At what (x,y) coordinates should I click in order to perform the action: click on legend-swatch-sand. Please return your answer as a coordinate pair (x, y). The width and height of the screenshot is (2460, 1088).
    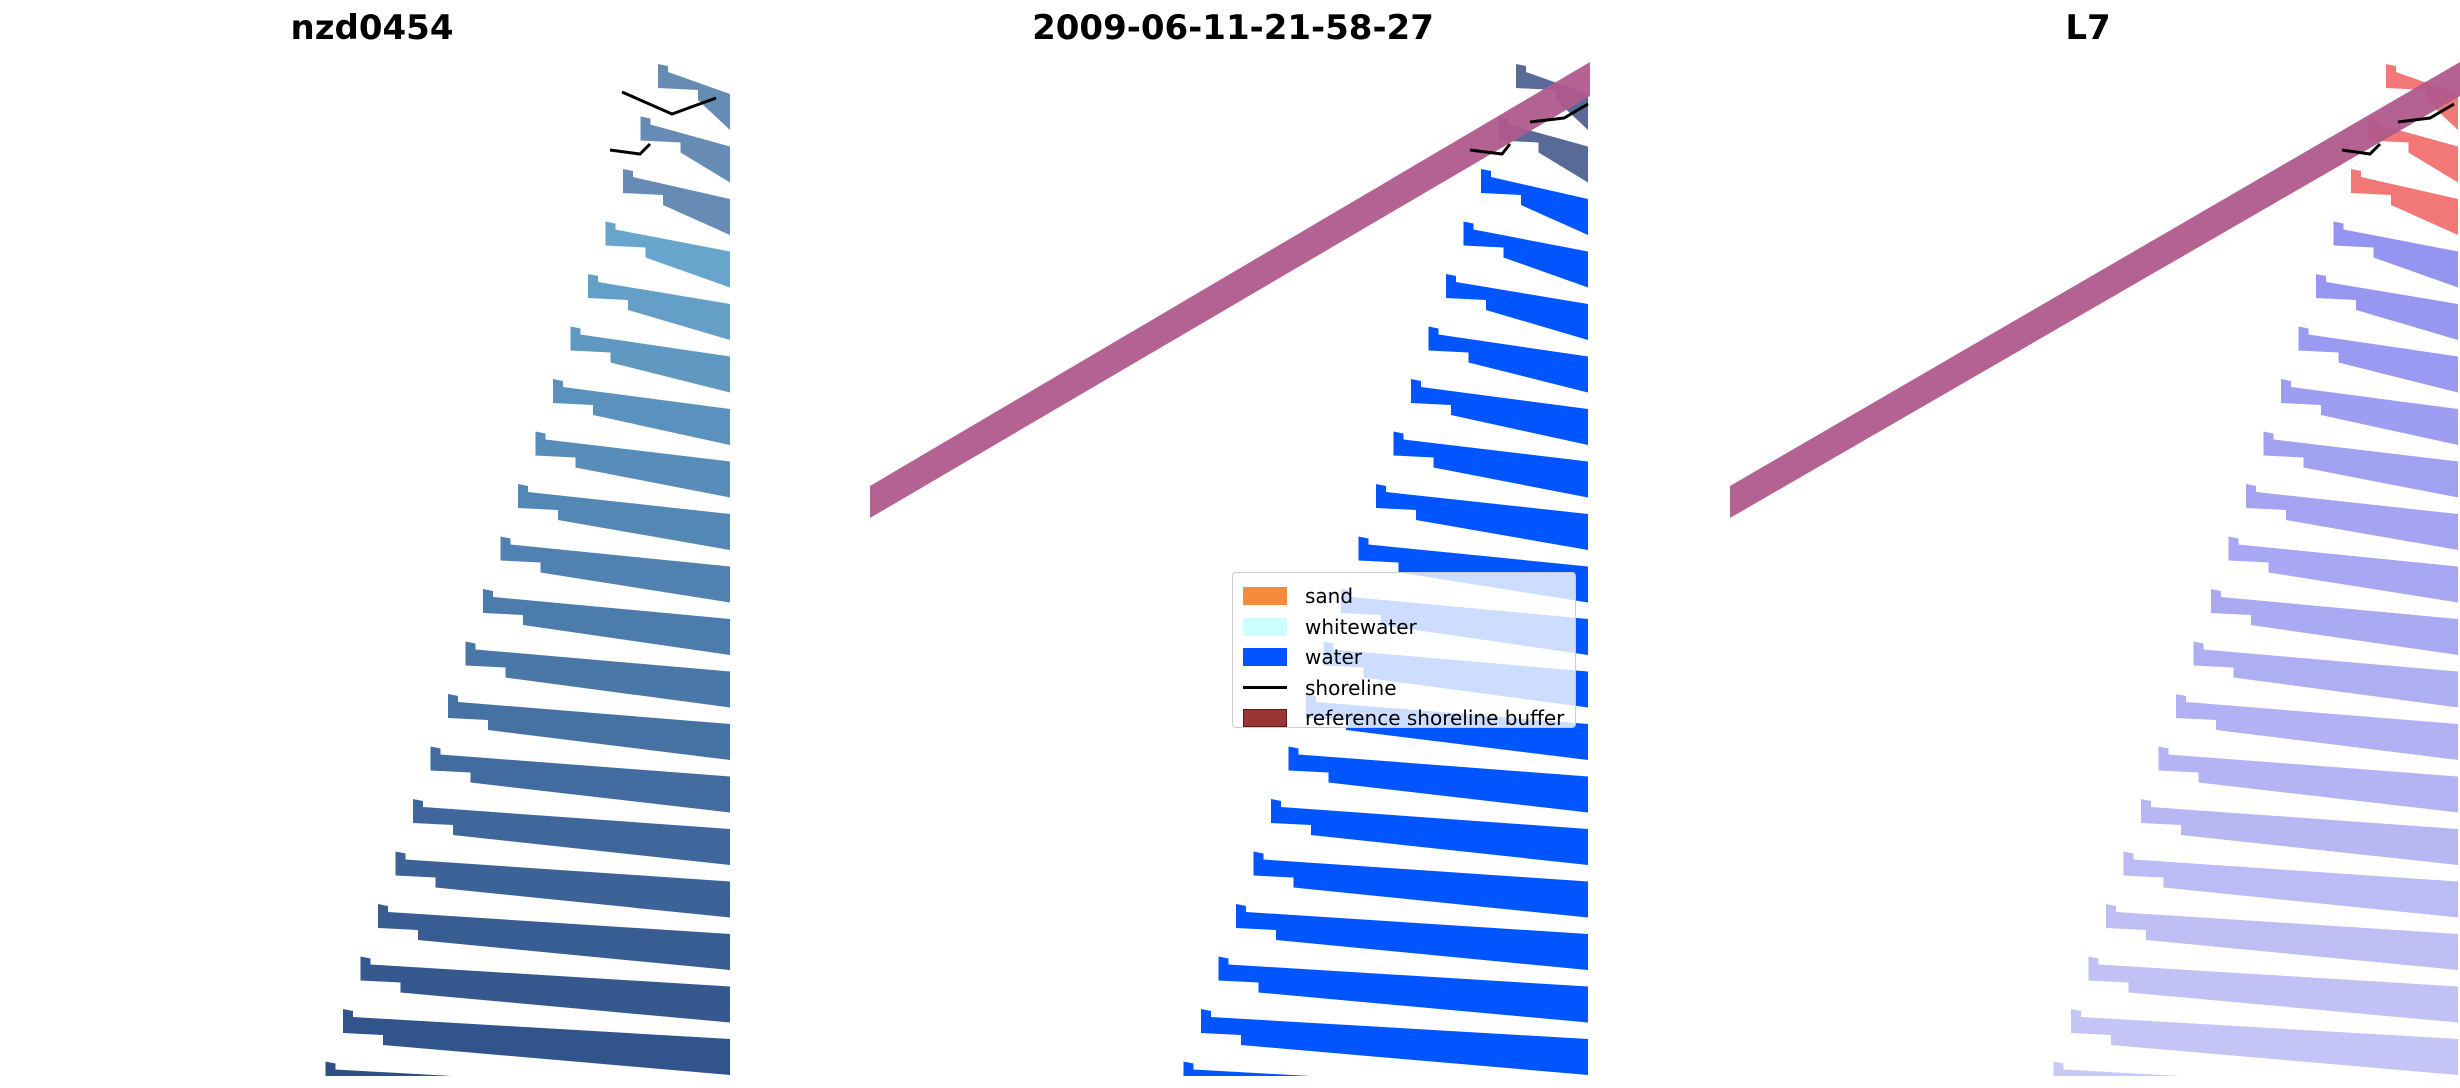
    Looking at the image, I should click on (1265, 596).